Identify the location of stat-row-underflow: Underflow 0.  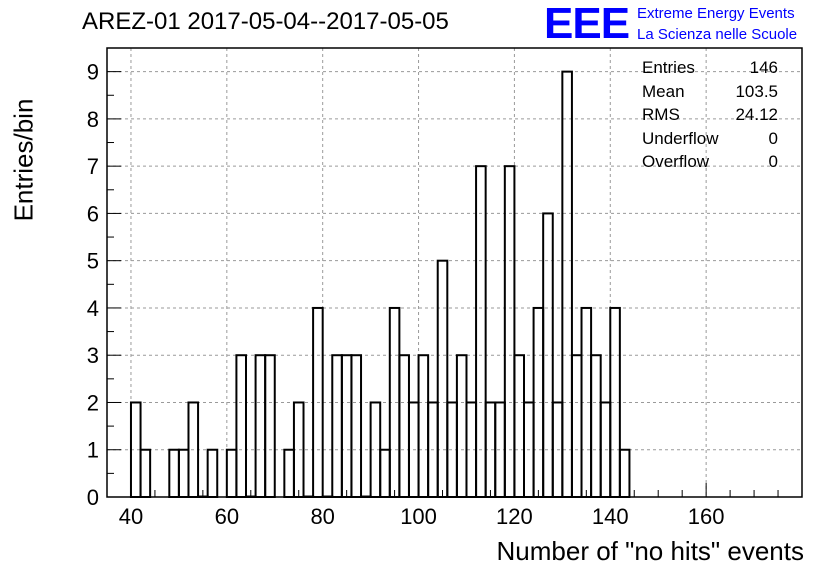
(710, 141).